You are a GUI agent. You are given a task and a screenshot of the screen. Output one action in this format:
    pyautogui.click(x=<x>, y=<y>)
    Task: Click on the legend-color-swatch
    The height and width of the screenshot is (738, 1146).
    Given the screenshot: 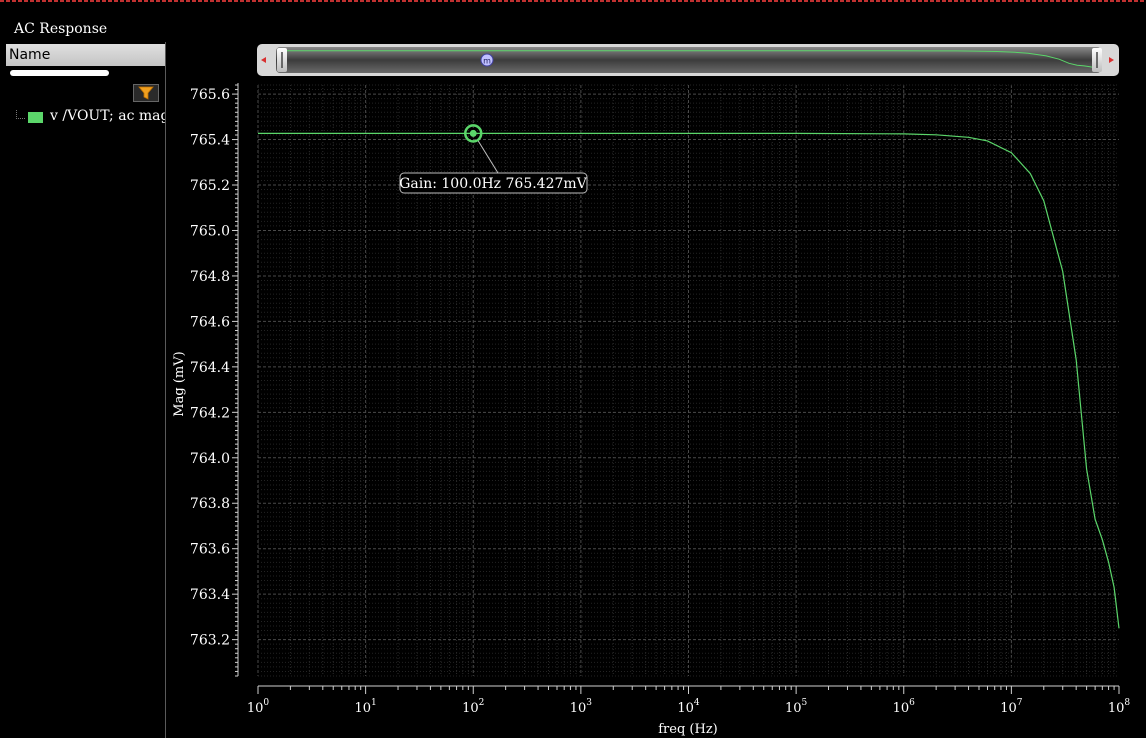 What is the action you would take?
    pyautogui.click(x=35, y=117)
    